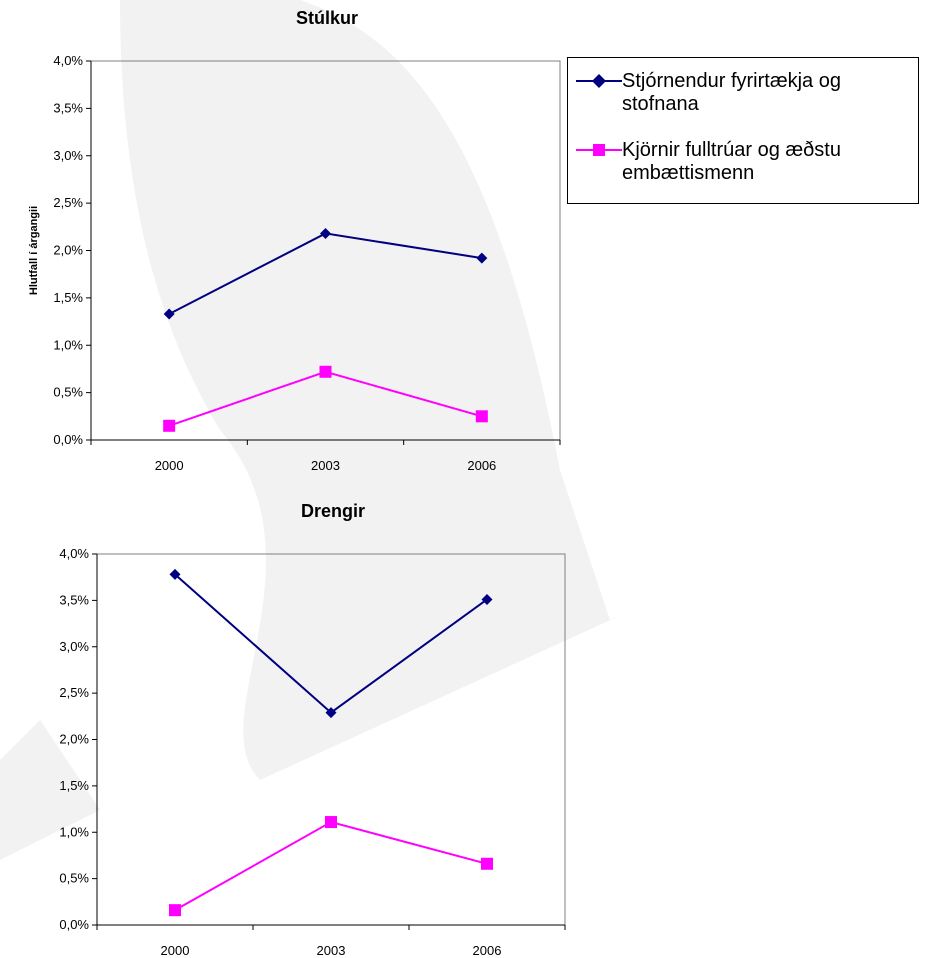 This screenshot has height=958, width=937. Describe the element at coordinates (34, 250) in the screenshot. I see `y-axis-title: Hlutfall í árgangii` at that location.